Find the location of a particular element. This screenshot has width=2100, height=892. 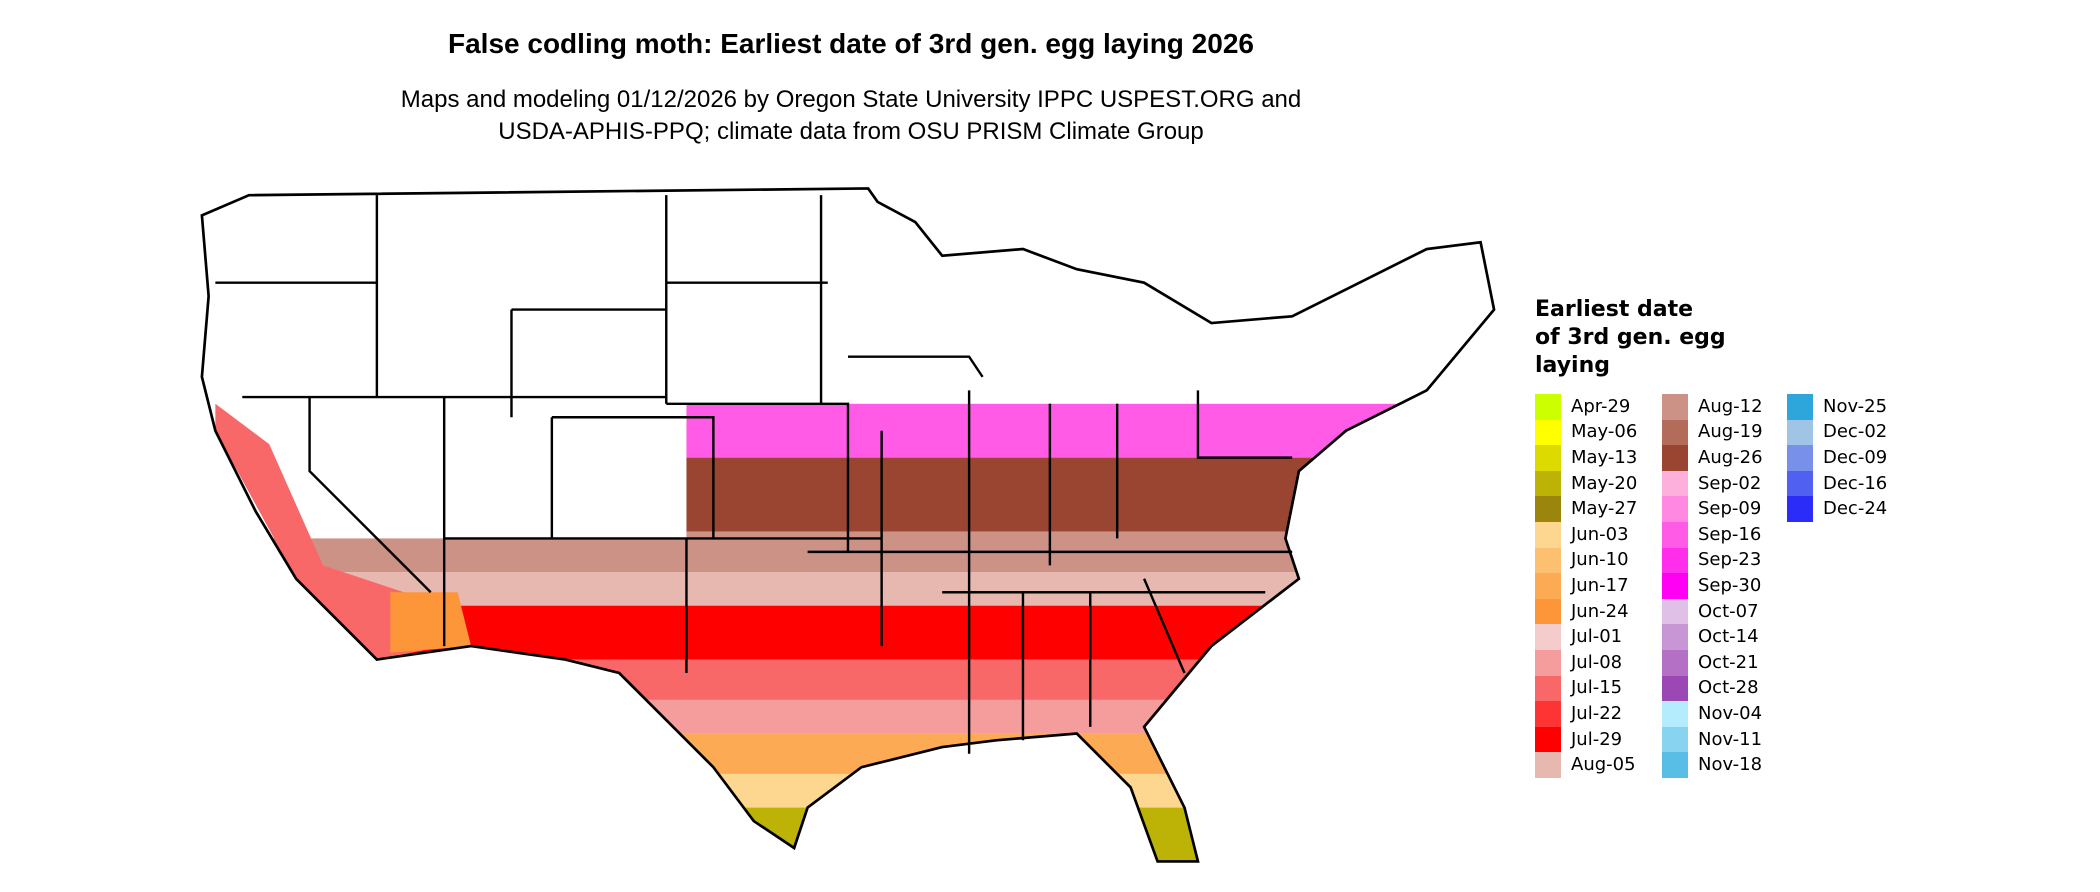

legend-item: Jun-10 is located at coordinates (1586, 560).